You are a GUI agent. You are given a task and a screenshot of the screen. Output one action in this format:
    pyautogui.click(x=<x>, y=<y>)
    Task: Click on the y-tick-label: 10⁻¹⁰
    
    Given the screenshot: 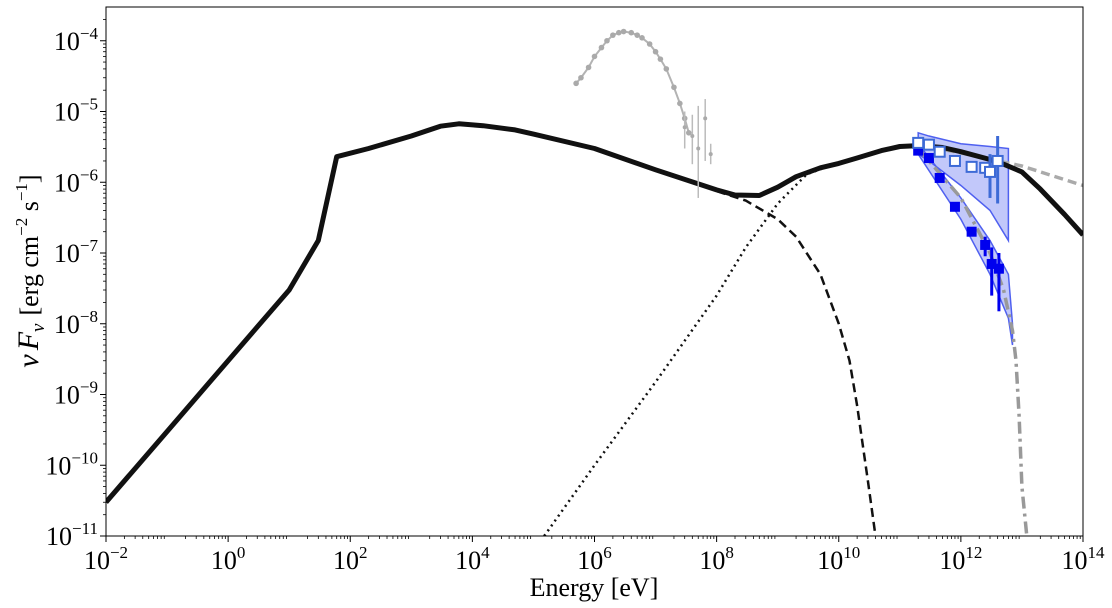 What is the action you would take?
    pyautogui.click(x=71, y=464)
    